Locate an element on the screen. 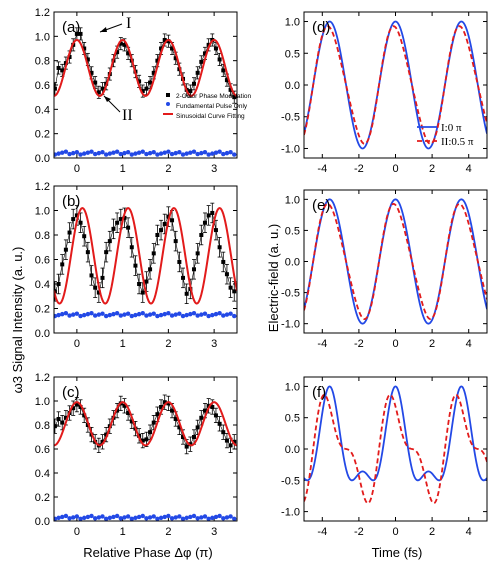 The width and height of the screenshot is (504, 568). legend-entry: 2-Color Phase Modulation is located at coordinates (214, 96).